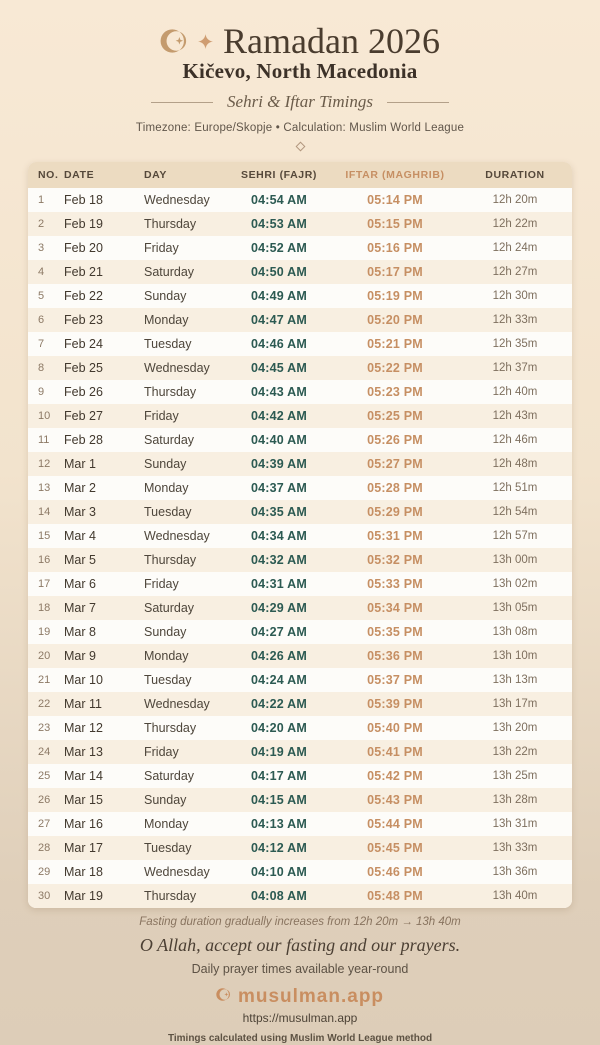 This screenshot has width=600, height=1045. What do you see at coordinates (300, 608) in the screenshot?
I see `table-row: 18 Mar 7 Saturday 04:29 AM 05:34 PM 13h 05m` at bounding box center [300, 608].